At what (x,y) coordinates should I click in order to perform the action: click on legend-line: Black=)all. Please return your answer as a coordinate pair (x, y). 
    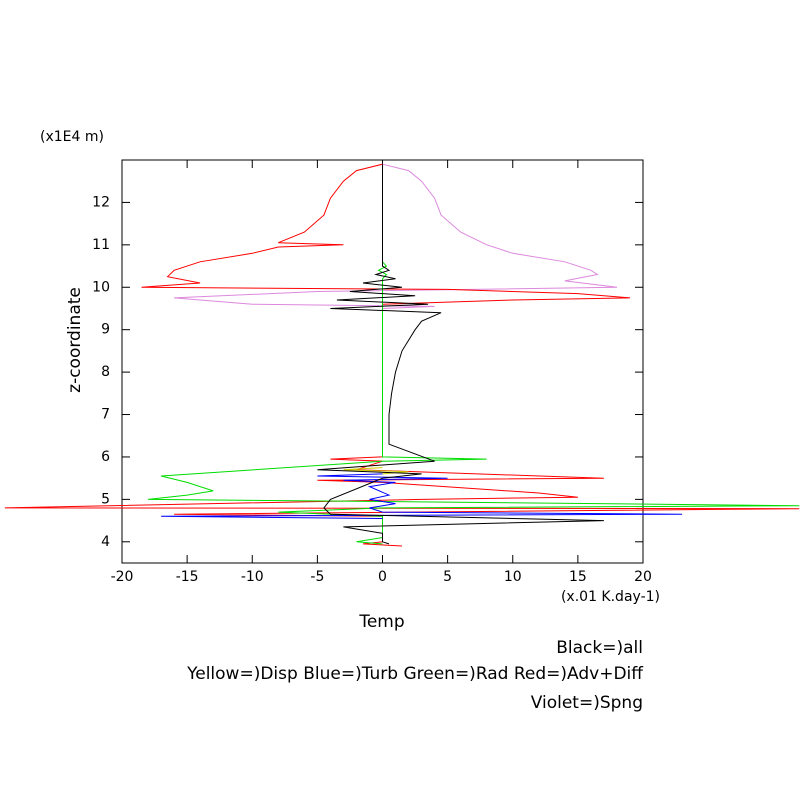
    Looking at the image, I should click on (599, 648).